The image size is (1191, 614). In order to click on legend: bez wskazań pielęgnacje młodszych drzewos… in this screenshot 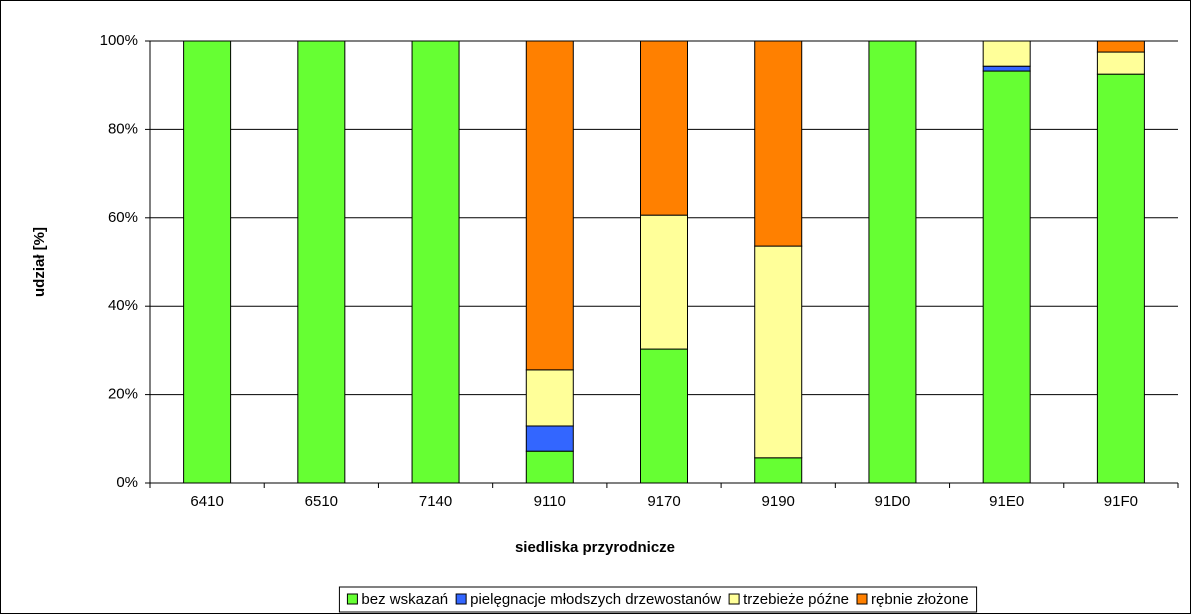, I will do `click(658, 599)`.